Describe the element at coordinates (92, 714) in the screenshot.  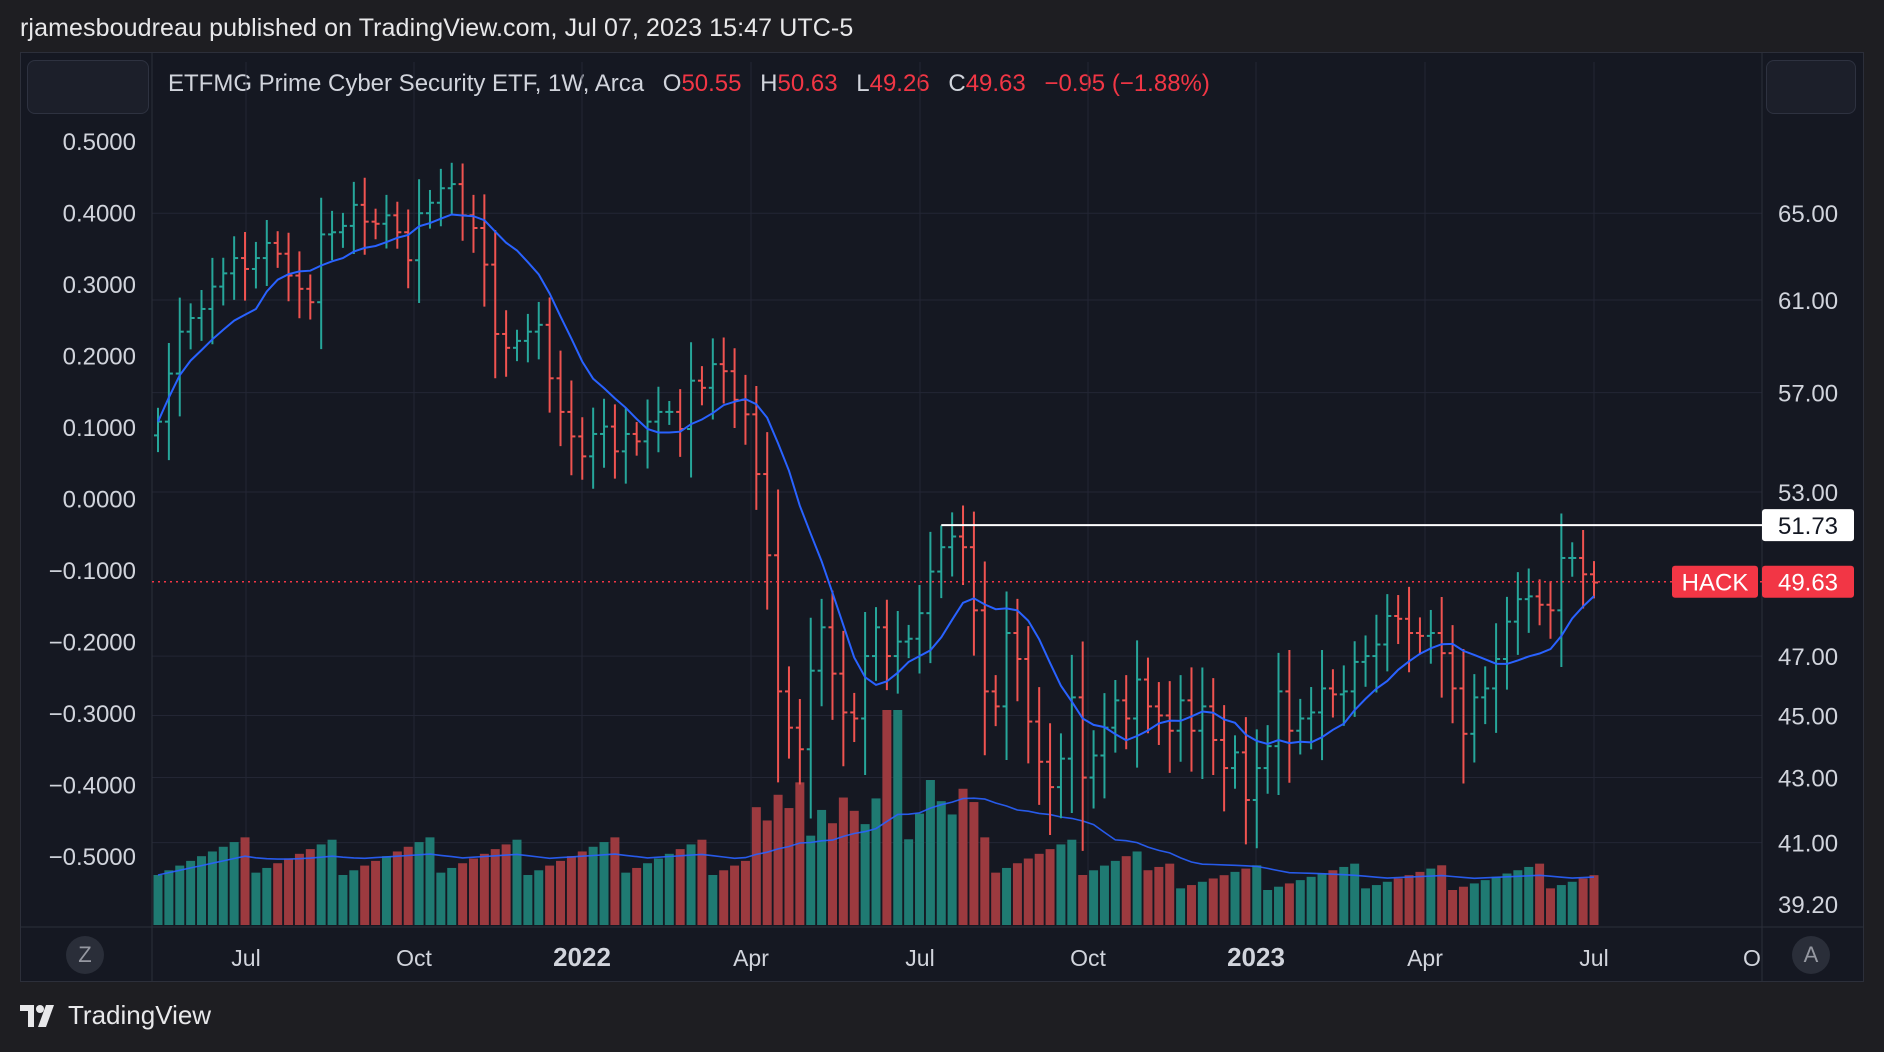
I see `left-tick-label: −0.3000` at that location.